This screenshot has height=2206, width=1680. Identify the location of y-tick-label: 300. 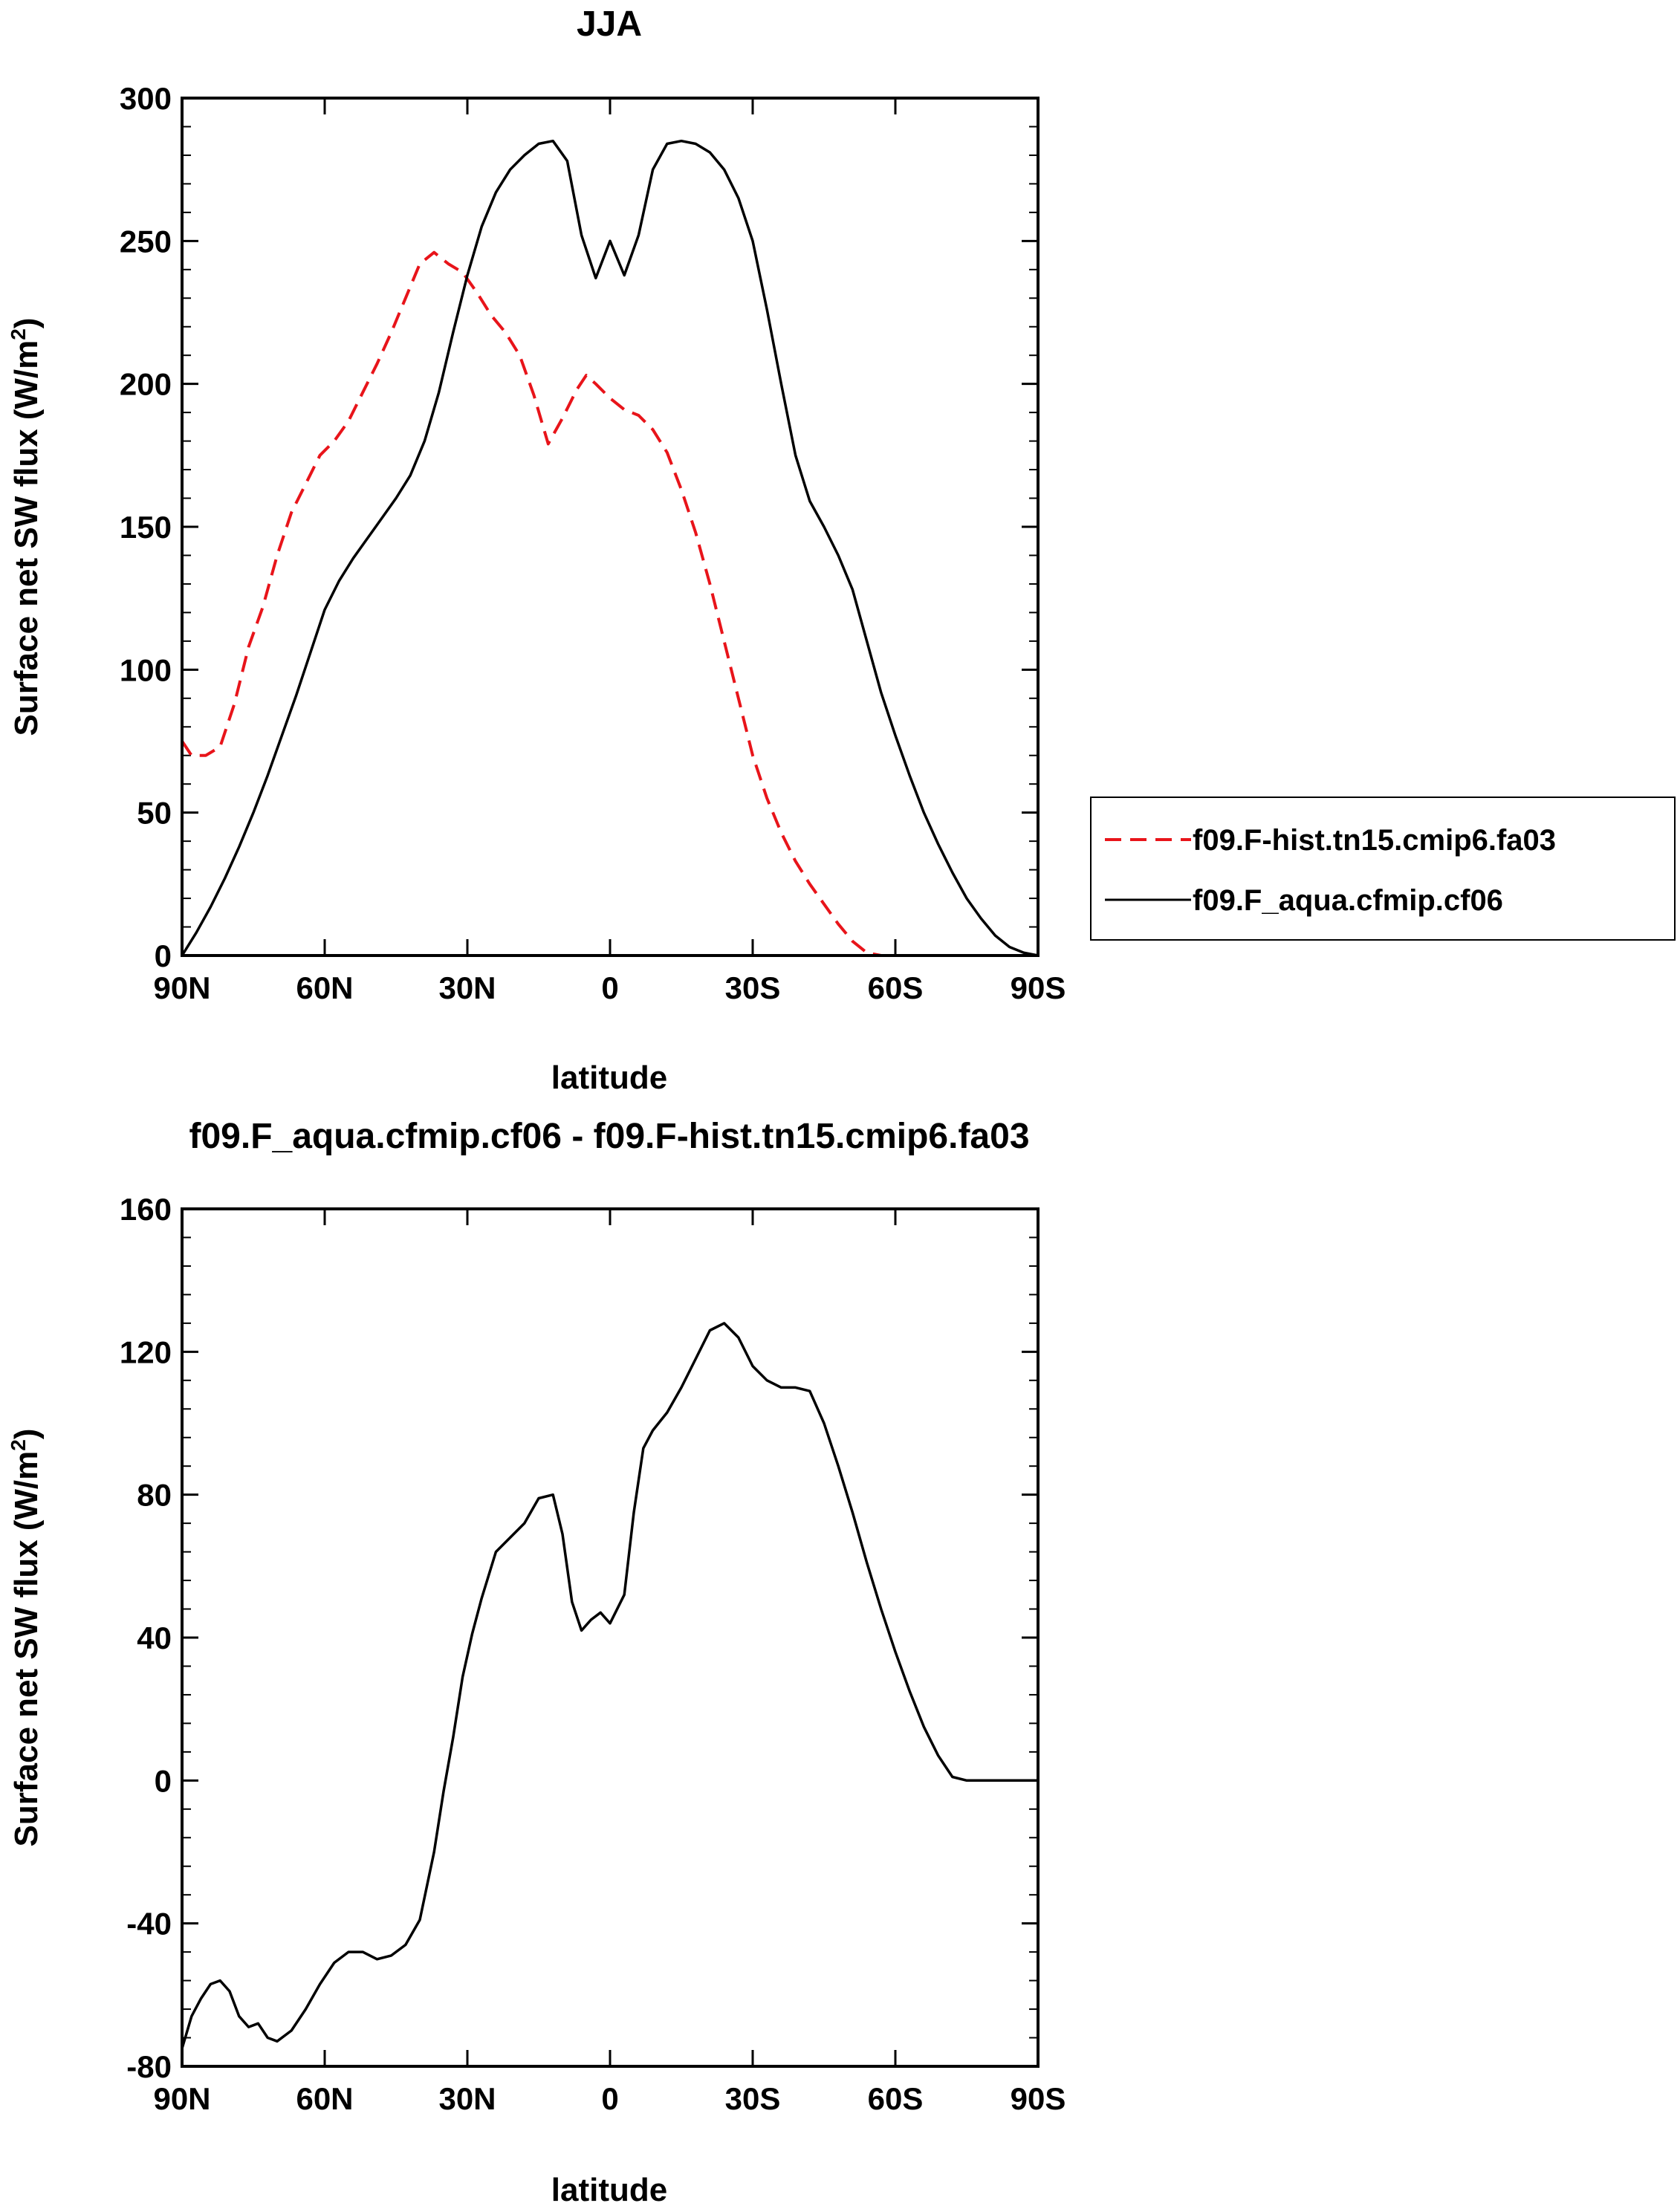
(146, 98).